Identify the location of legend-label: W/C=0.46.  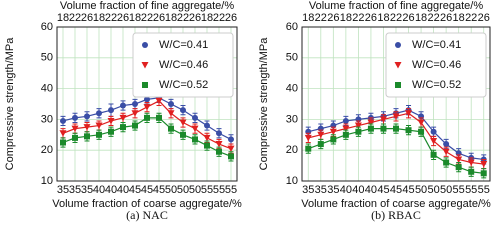
(183, 65).